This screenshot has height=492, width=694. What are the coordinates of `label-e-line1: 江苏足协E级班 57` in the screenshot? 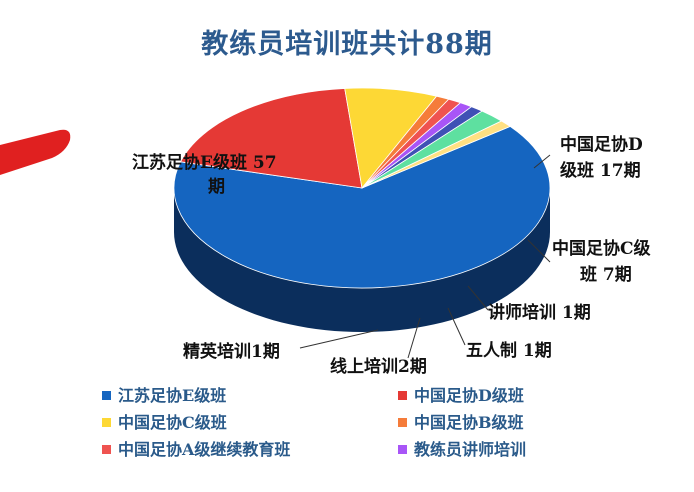 It's located at (204, 162).